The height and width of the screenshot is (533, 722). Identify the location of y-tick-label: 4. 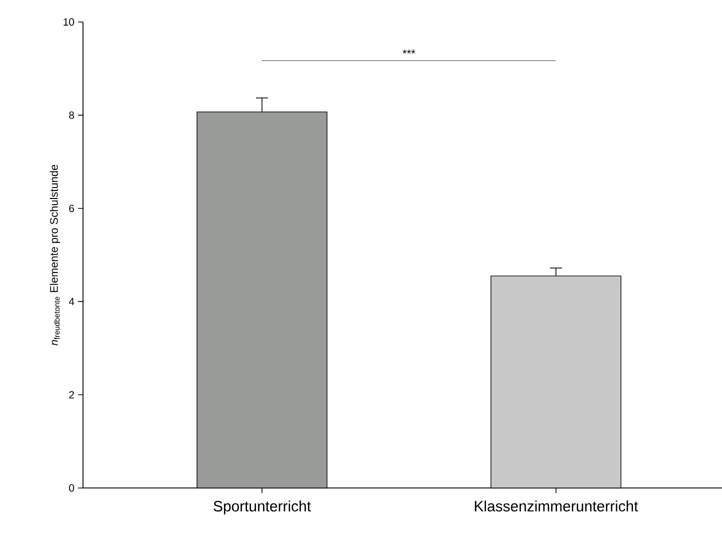
(71, 302).